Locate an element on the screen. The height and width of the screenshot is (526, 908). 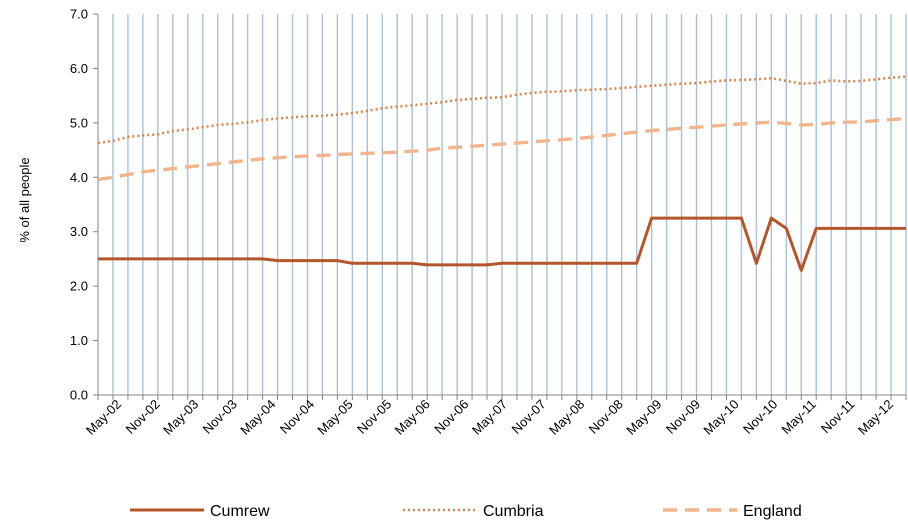
series-line-england is located at coordinates (502, 149).